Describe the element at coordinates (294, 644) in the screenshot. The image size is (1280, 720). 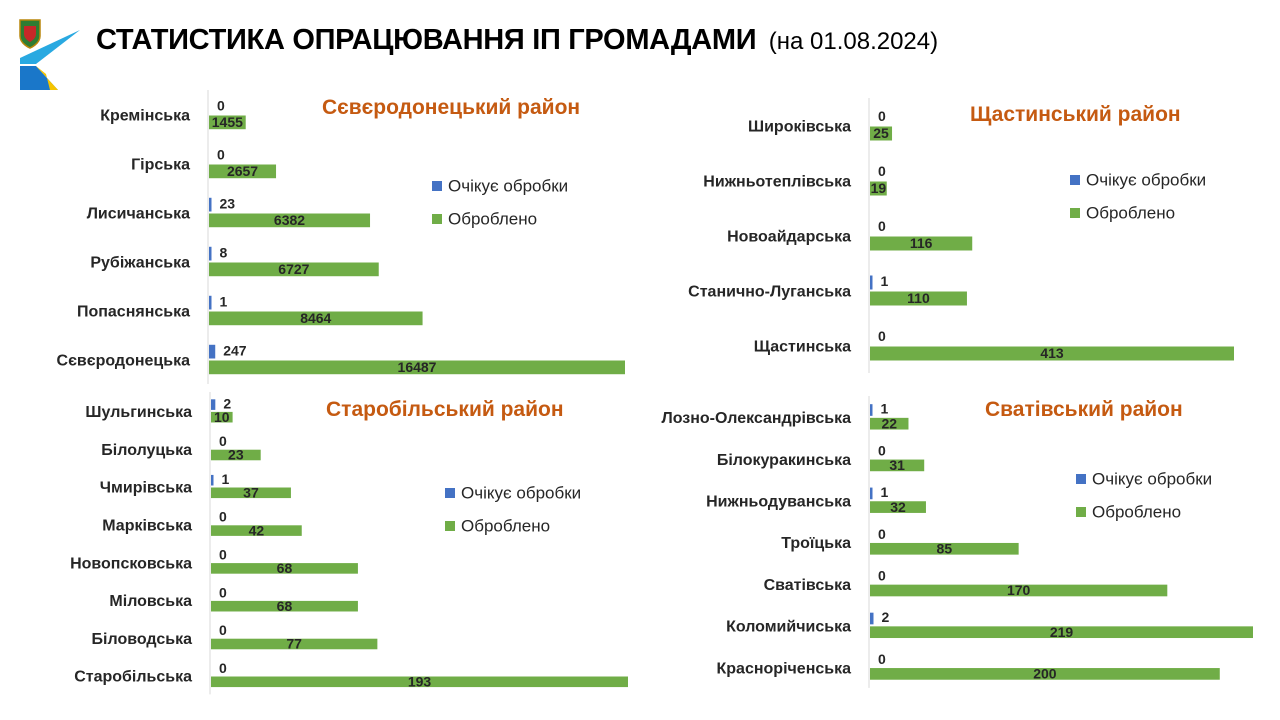
I see `data-label-processed: 77` at that location.